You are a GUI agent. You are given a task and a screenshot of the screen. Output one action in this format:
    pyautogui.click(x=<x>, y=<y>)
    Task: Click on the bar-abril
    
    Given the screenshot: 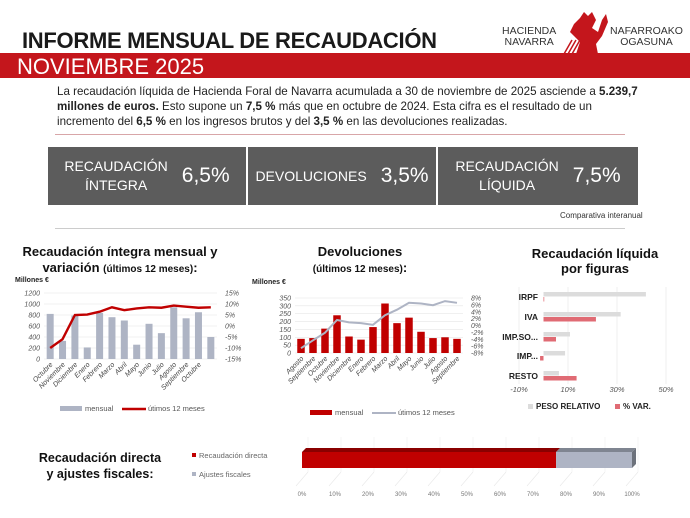 What is the action you would take?
    pyautogui.click(x=397, y=338)
    